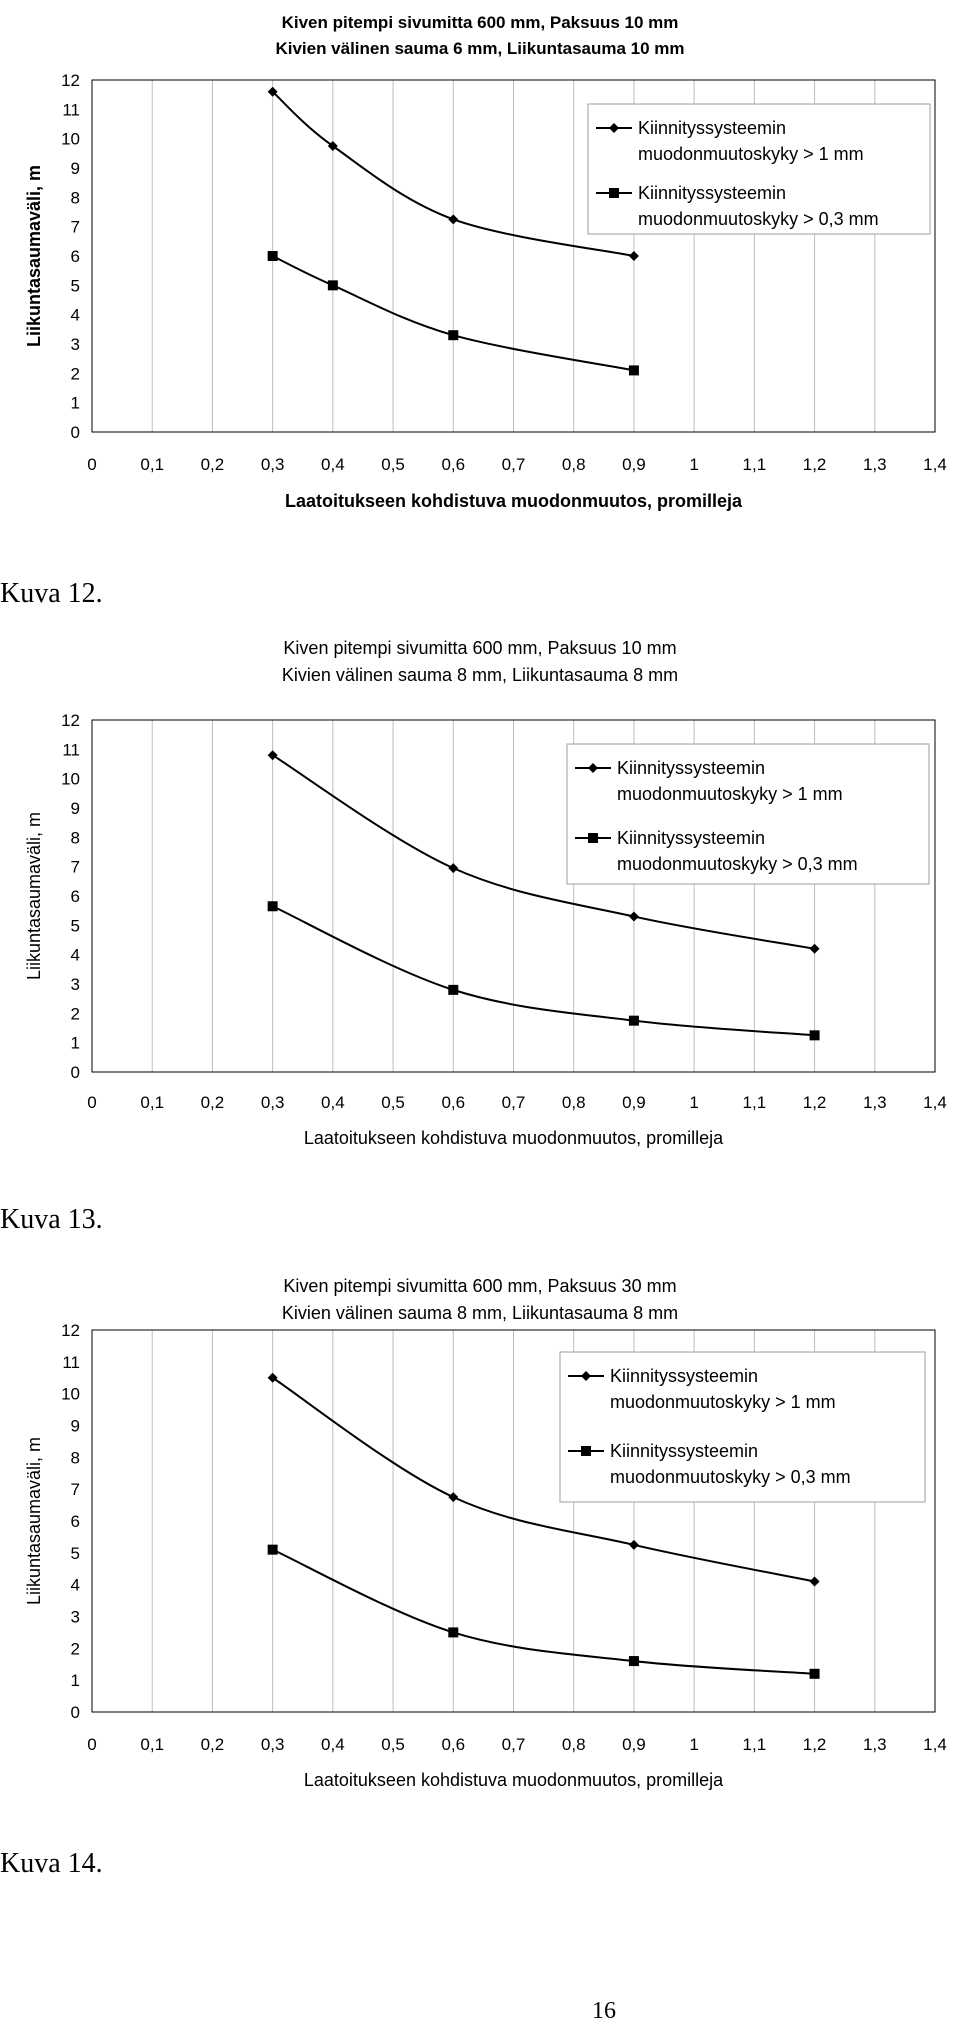  I want to click on y-tick-label: 2, so click(75, 1648).